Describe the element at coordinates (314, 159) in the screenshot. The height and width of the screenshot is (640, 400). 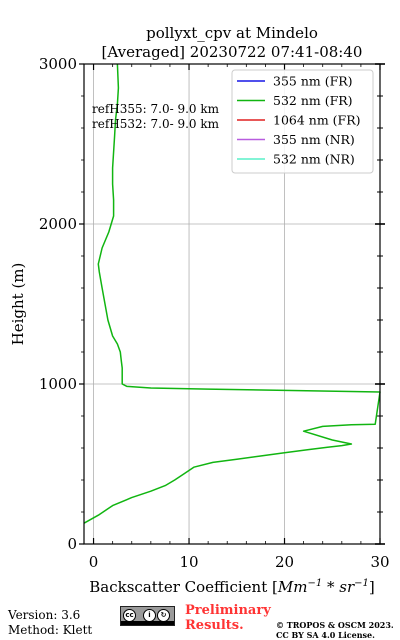
I see `legend-label-4: 532 nm (NR)` at that location.